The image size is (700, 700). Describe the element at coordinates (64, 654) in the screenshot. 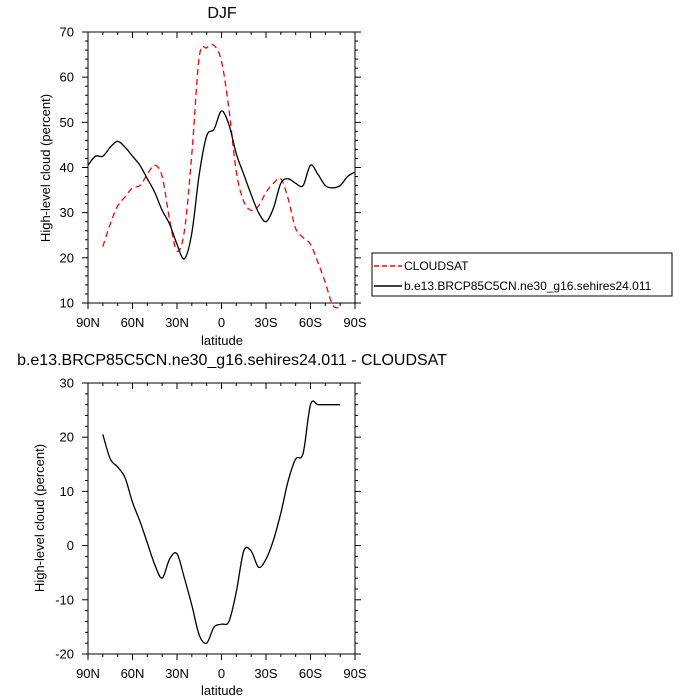

I see `y-tick-label: -20` at that location.